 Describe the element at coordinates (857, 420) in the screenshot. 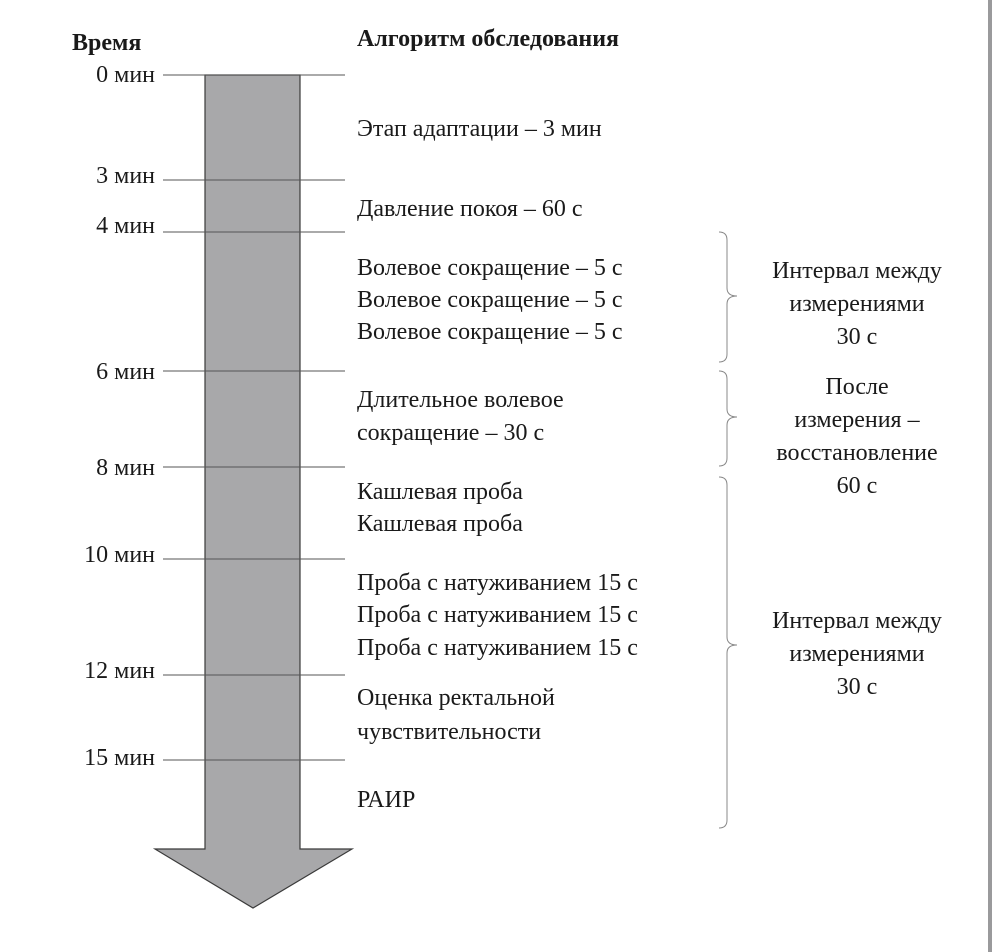

I see `note-recovery: измерения –` at that location.